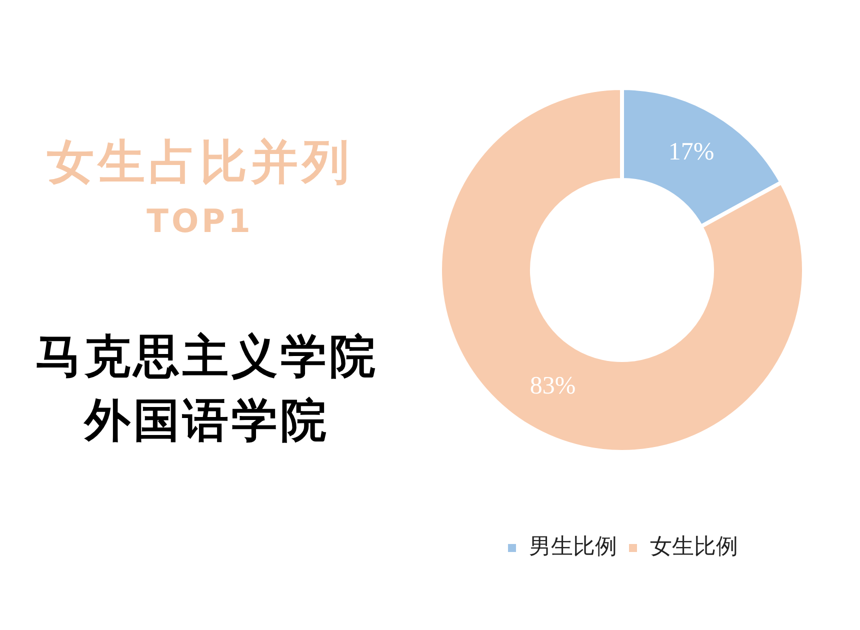 This screenshot has height=630, width=860. Describe the element at coordinates (573, 547) in the screenshot. I see `legend-label: 男生比例` at that location.